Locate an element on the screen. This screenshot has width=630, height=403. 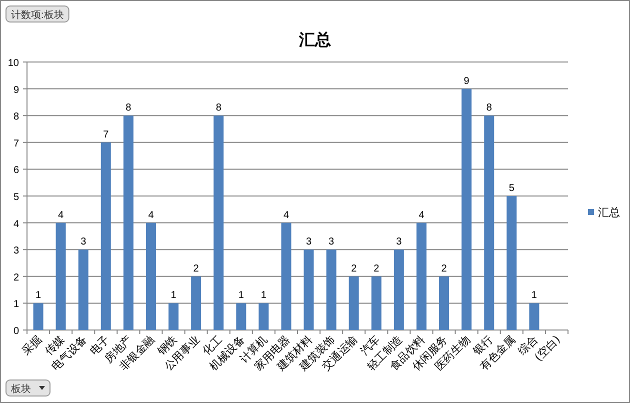
x-tick-label: 采掘 is located at coordinates (32, 345).